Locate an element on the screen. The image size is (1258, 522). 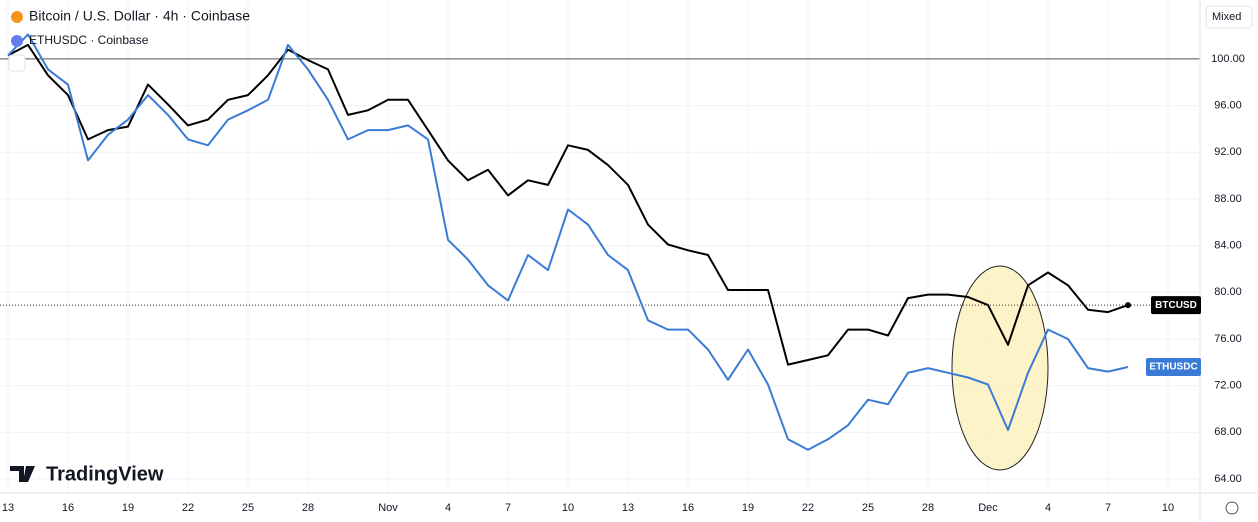
price-tag-label: ETHUSDC is located at coordinates (1173, 367).